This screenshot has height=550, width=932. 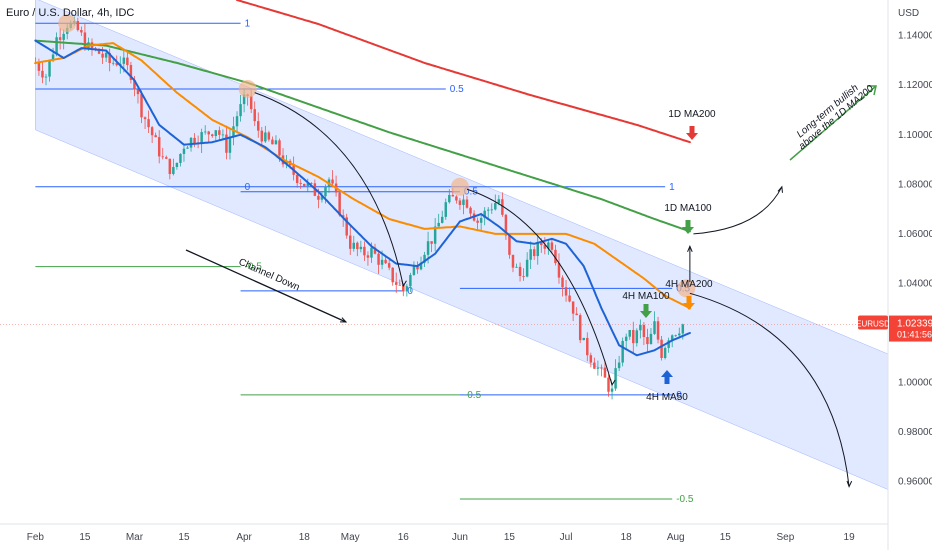 What do you see at coordinates (266, 286) in the screenshot?
I see `channel-down-arrow` at bounding box center [266, 286].